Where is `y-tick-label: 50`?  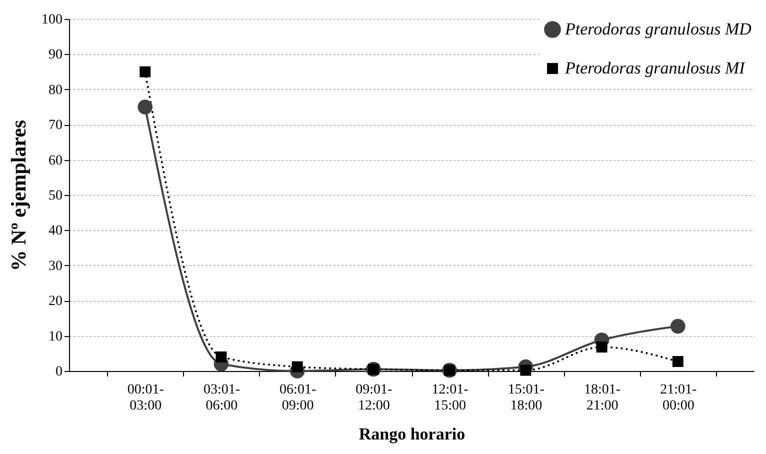 y-tick-label: 50 is located at coordinates (55, 196).